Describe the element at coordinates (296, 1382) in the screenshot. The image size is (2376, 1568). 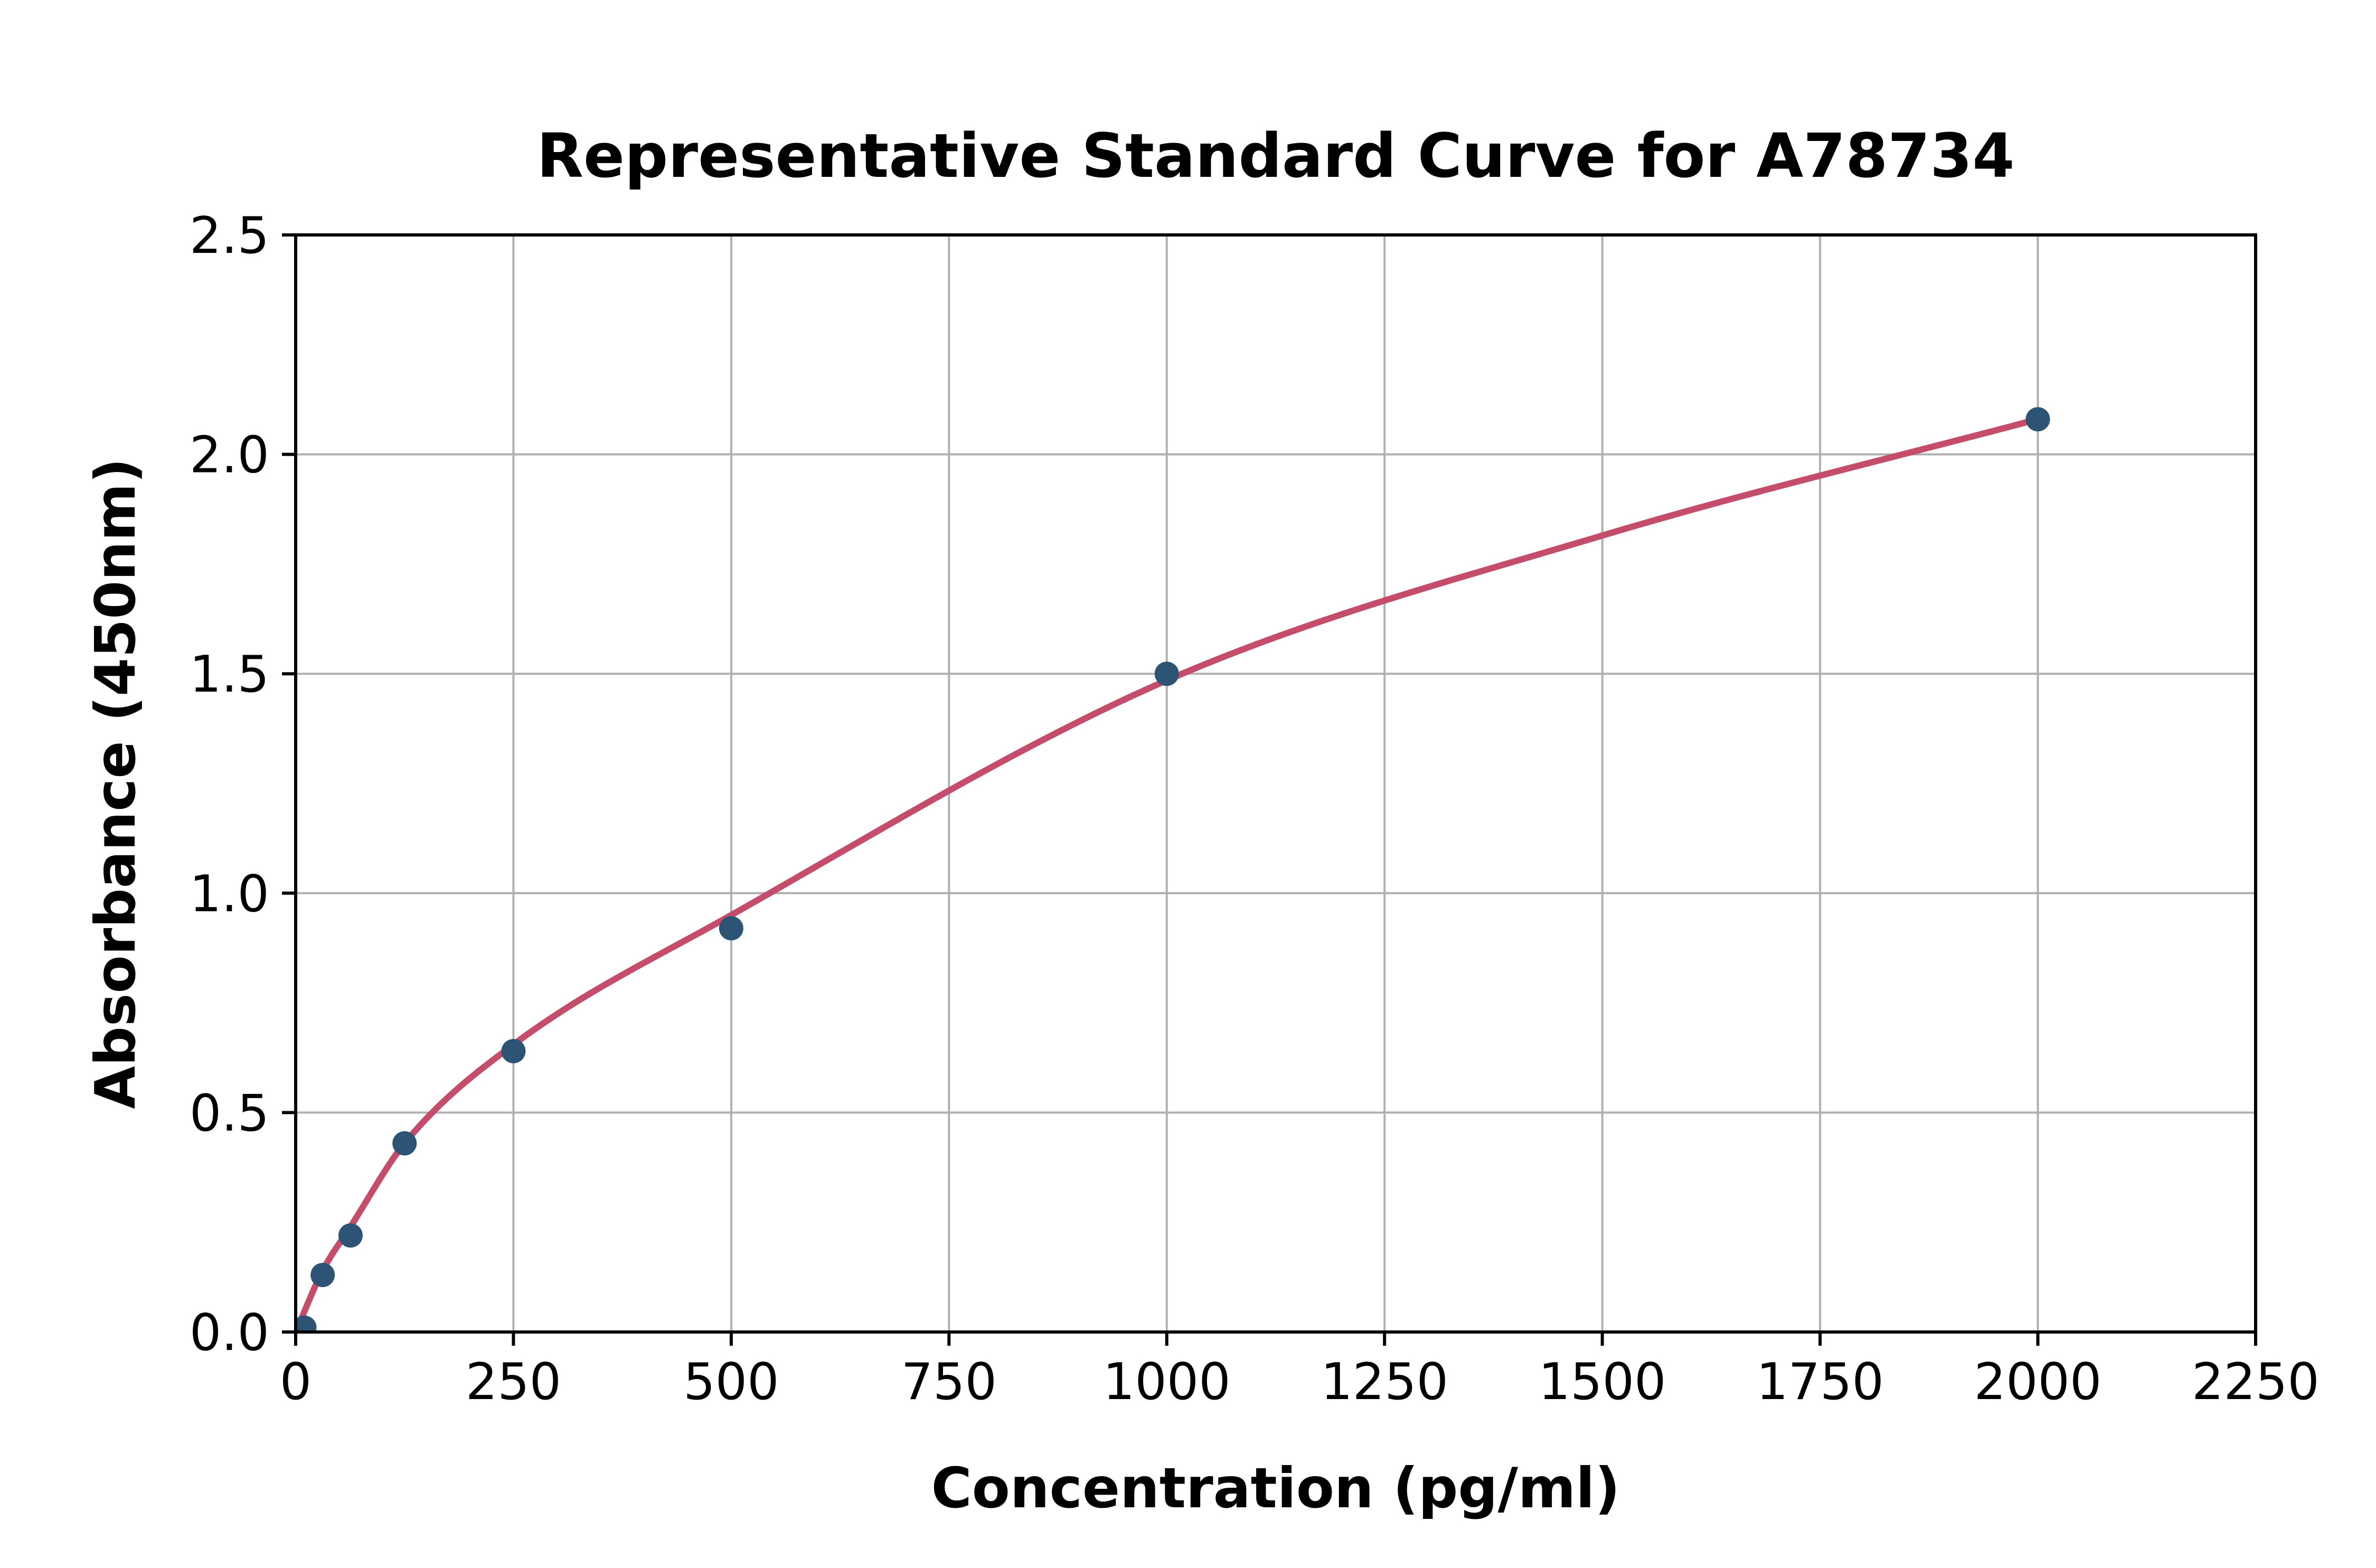
I see `x-tick-label: 0` at that location.